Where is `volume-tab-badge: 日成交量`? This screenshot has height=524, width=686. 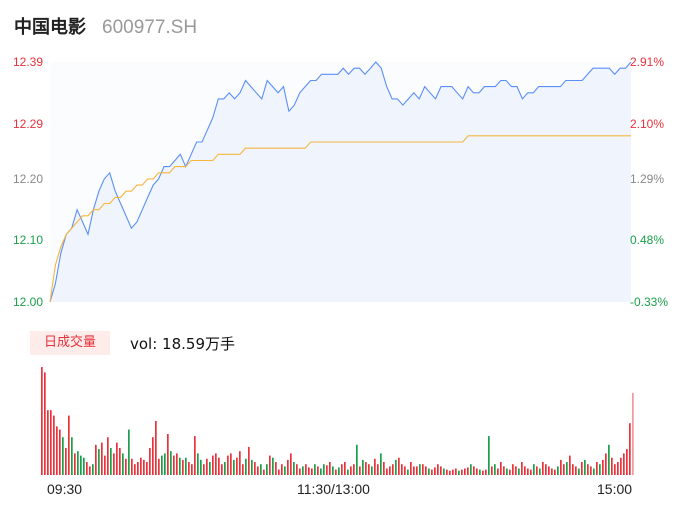
volume-tab-badge: 日成交量 is located at coordinates (70, 343).